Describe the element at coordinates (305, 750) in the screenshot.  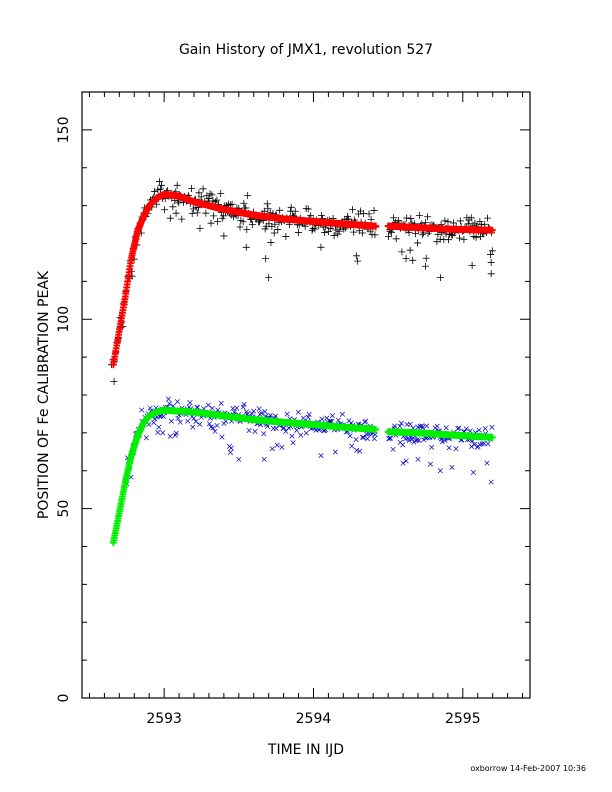
I see `x-axis-label: TIME IN IJD` at that location.